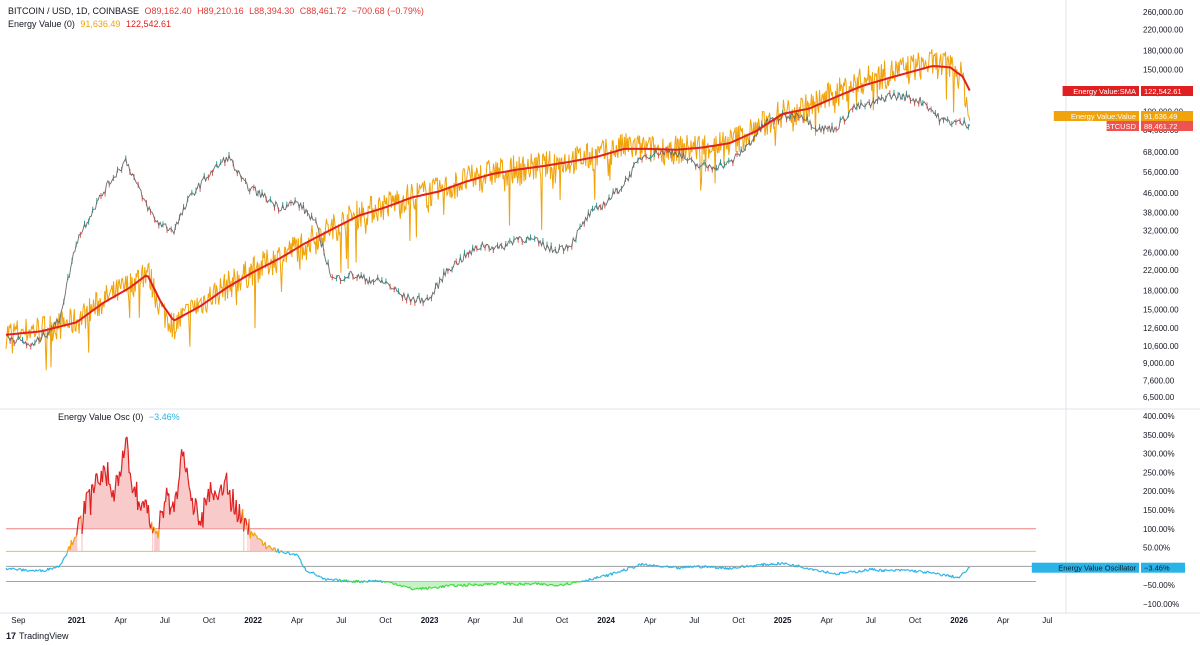 This screenshot has width=1200, height=646. What do you see at coordinates (272, 11) in the screenshot?
I see `low-value: L88,394.30` at bounding box center [272, 11].